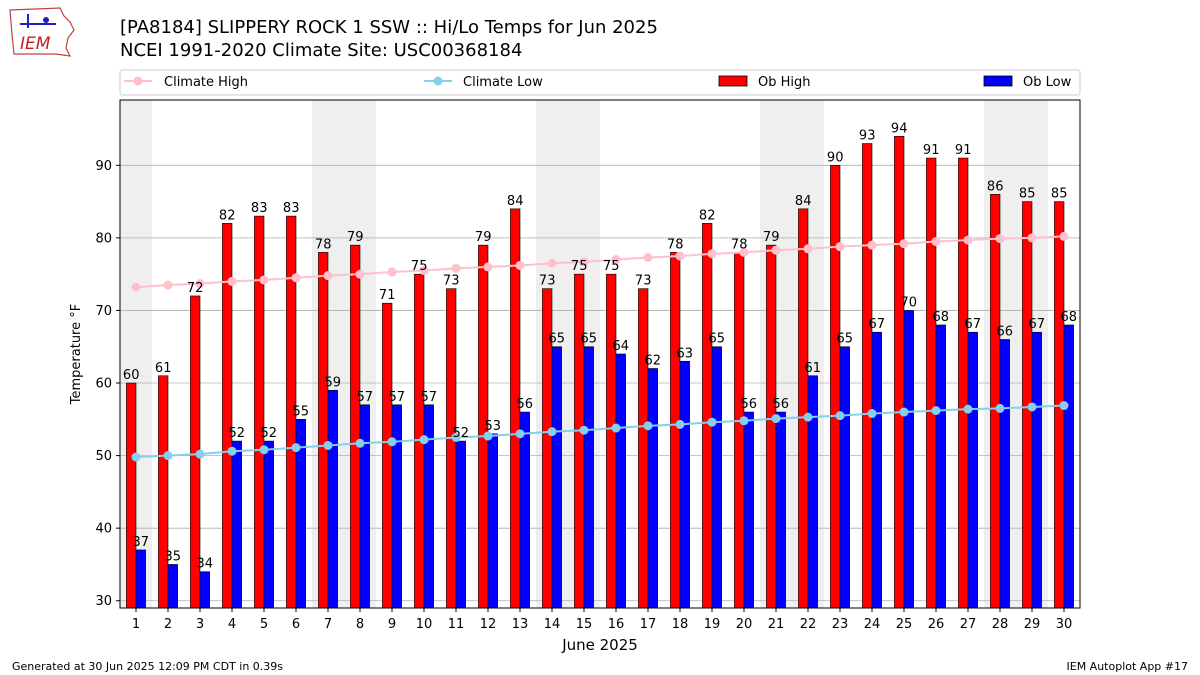  Describe the element at coordinates (200, 624) in the screenshot. I see `x-tick-label-3: 3` at that location.